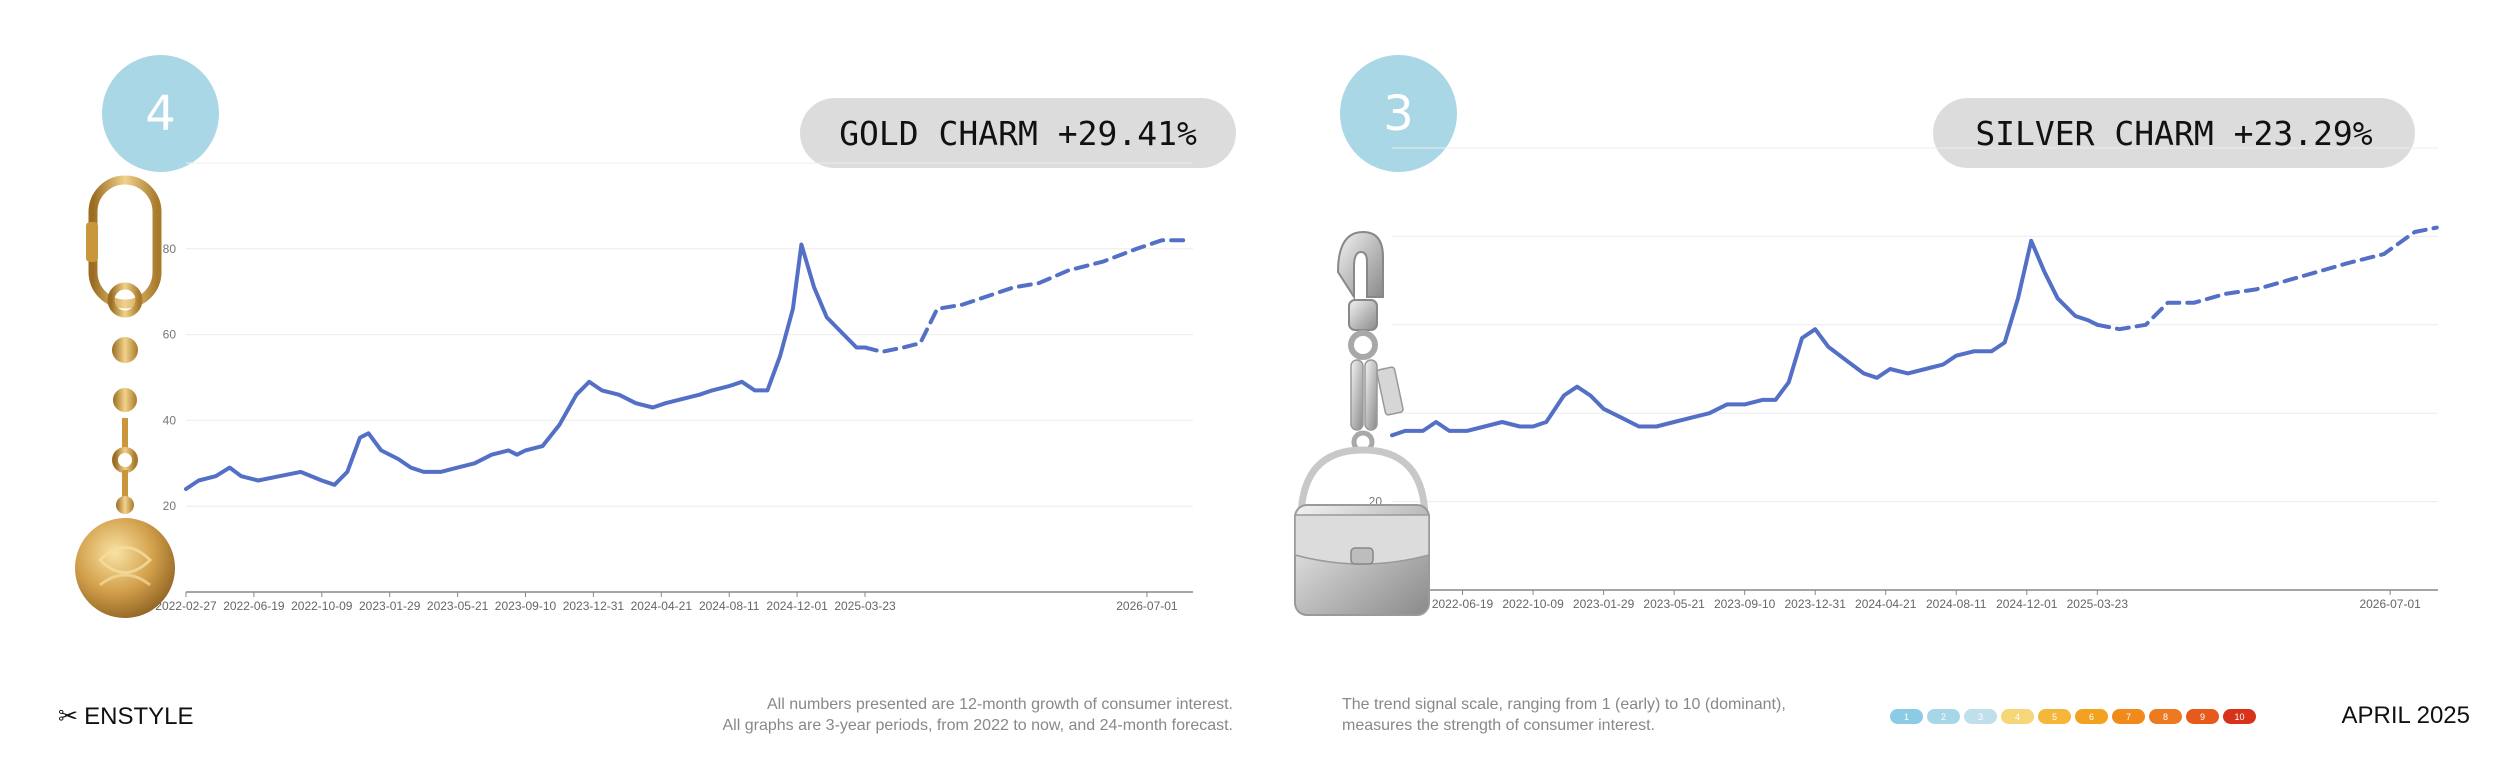  What do you see at coordinates (170, 335) in the screenshot?
I see `y-tick-label: 60` at bounding box center [170, 335].